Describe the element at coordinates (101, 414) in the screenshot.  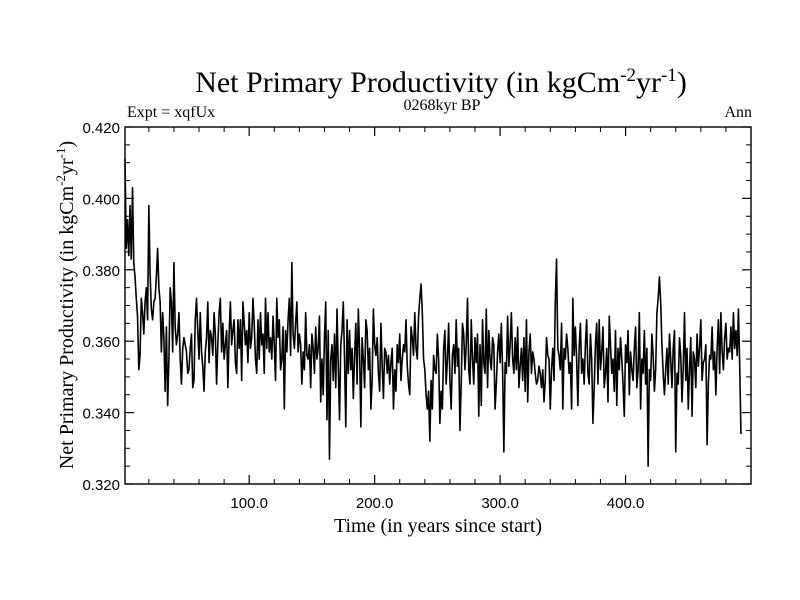
I see `y-tick-label: 0.340` at that location.